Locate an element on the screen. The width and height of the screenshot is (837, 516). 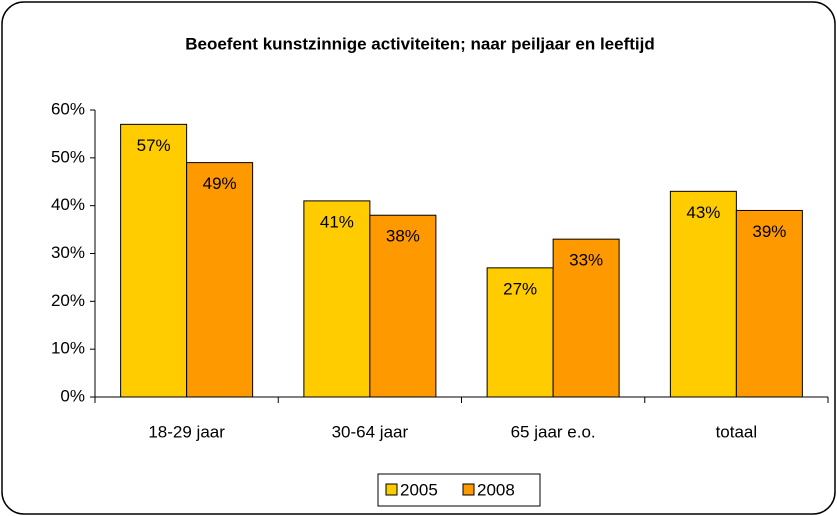
value-label: 43% is located at coordinates (703, 212).